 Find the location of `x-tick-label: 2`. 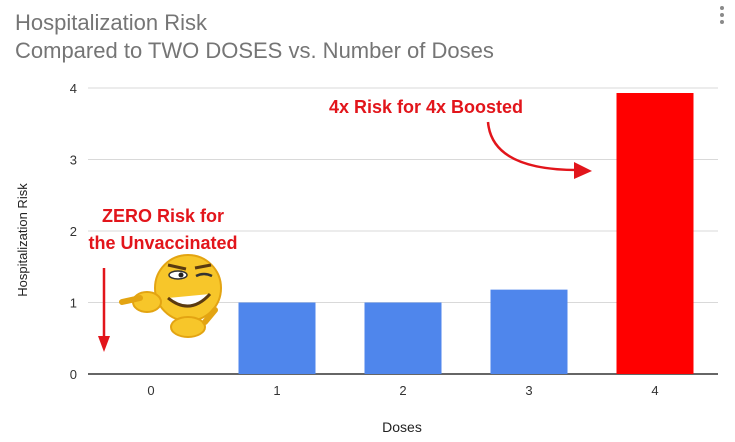

x-tick-label: 2 is located at coordinates (402, 390).